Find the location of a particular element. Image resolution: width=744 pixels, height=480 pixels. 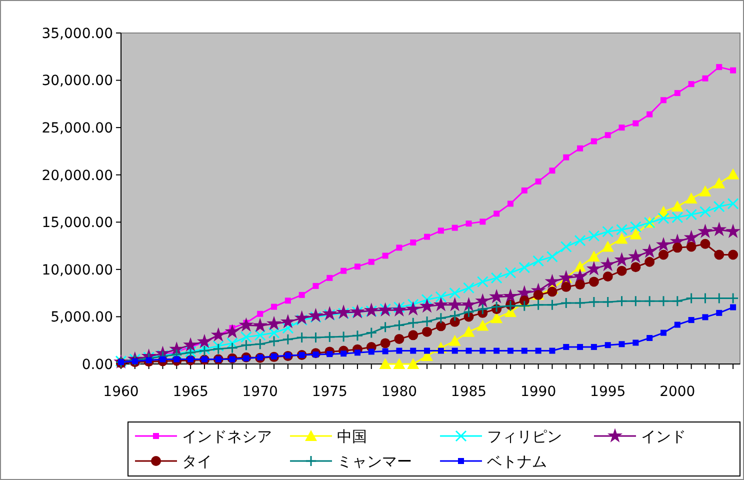

y-tick-label: 25,000.00 is located at coordinates (77, 128).